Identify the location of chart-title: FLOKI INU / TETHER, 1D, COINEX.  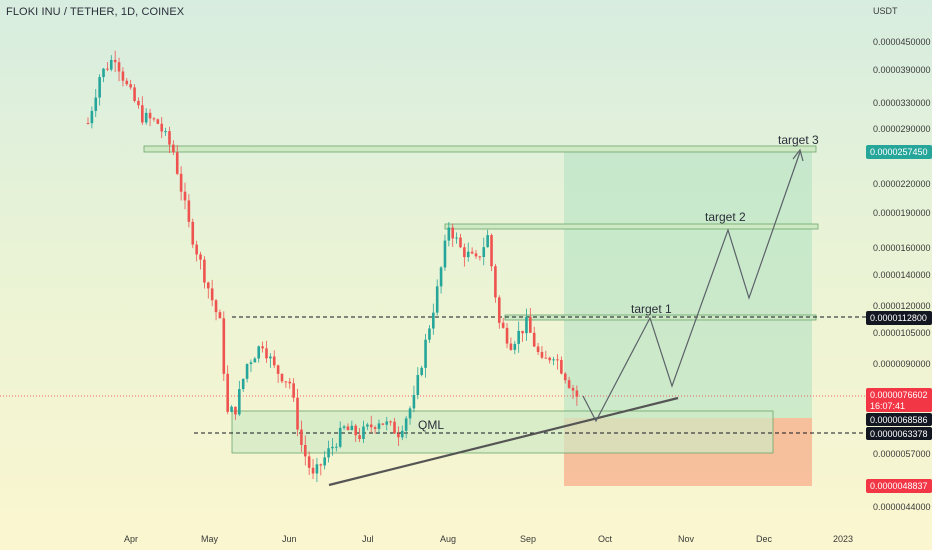
(95, 12).